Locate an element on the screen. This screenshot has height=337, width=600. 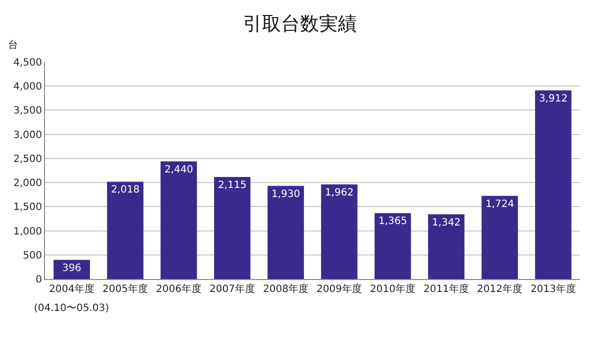
x-tick-label: 2005年度 is located at coordinates (125, 289).